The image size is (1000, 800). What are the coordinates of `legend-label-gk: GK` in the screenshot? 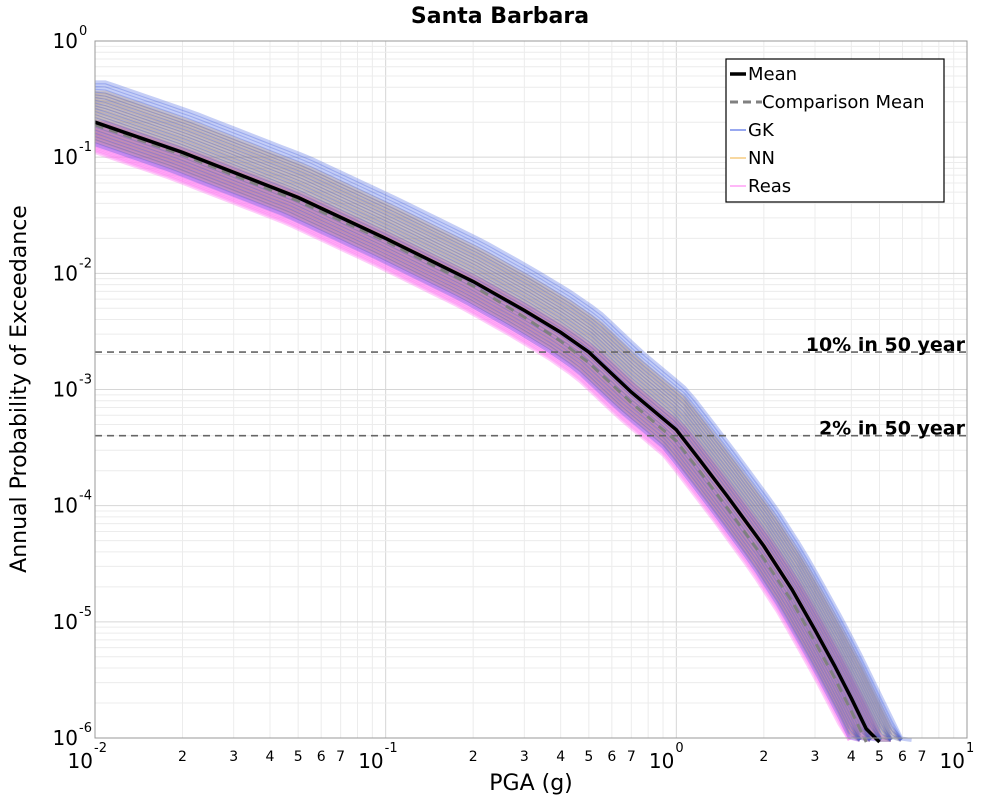 It's located at (761, 130).